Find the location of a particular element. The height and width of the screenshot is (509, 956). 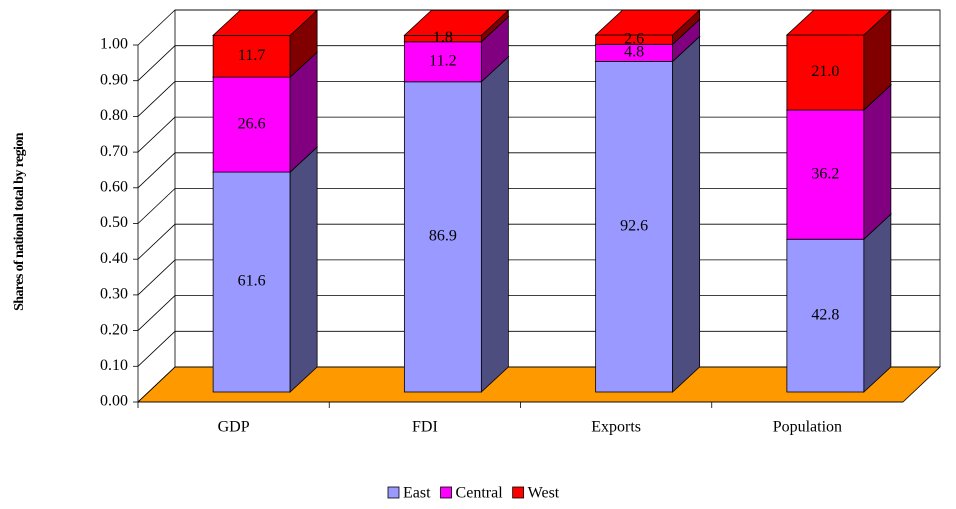

data-label: 21.0 is located at coordinates (825, 71).